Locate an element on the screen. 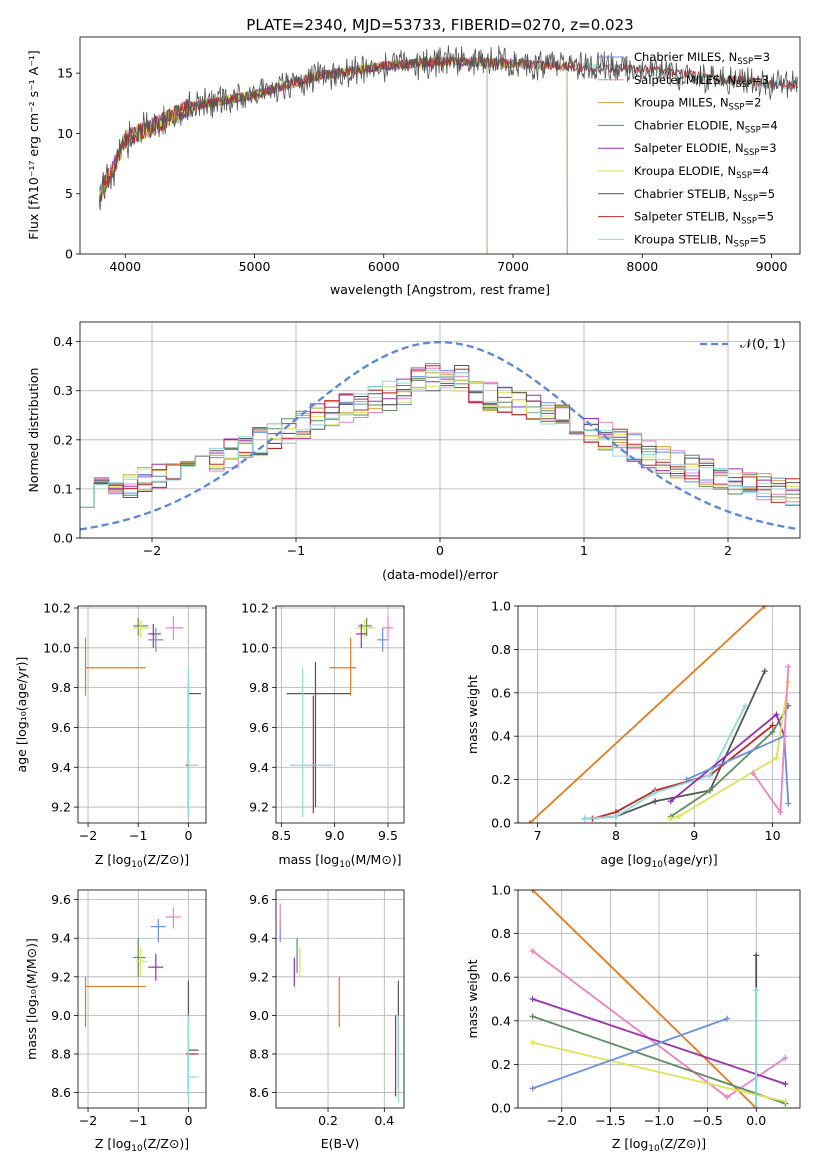 Image resolution: width=819 pixels, height=1174 pixels. x-tick-label: 2 is located at coordinates (728, 550).